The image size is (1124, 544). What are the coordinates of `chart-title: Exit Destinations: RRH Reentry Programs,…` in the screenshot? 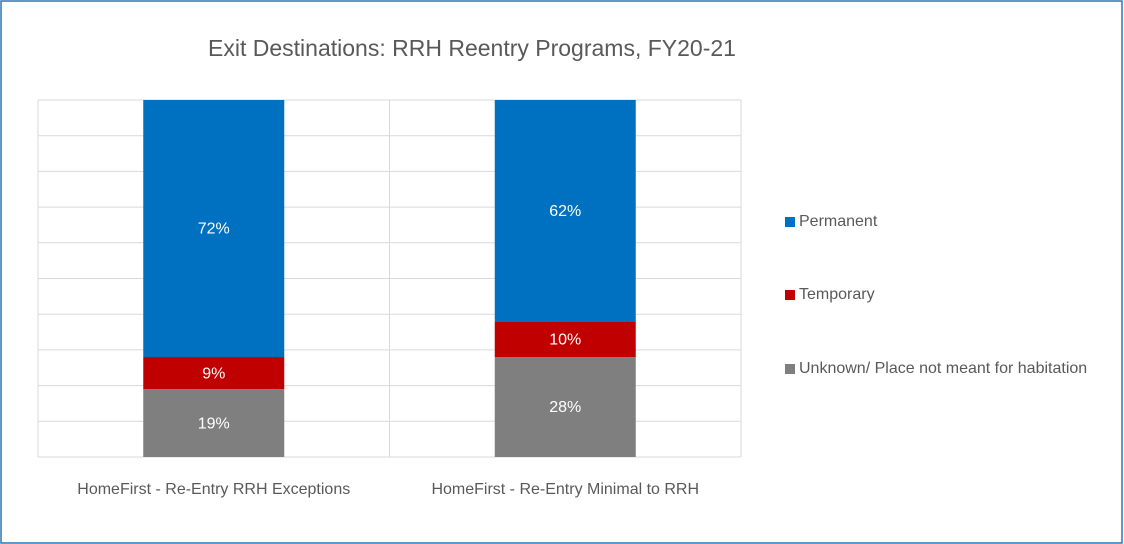 It's located at (472, 48).